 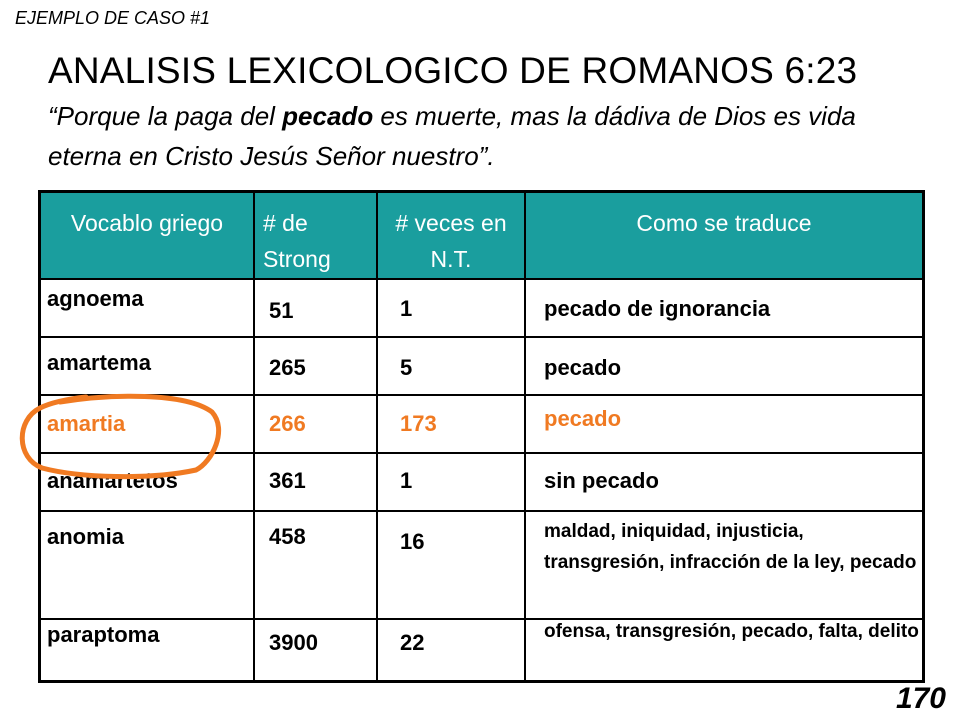 What do you see at coordinates (451, 650) in the screenshot?
I see `count-cell: 22` at bounding box center [451, 650].